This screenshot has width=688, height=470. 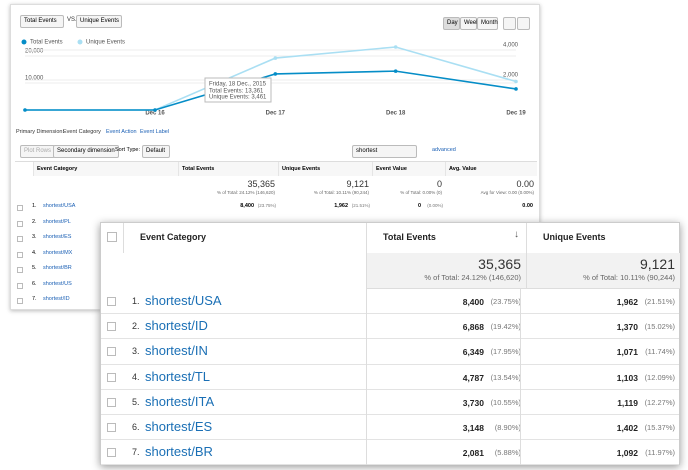 I want to click on dimension-option: Event Label, so click(x=155, y=132).